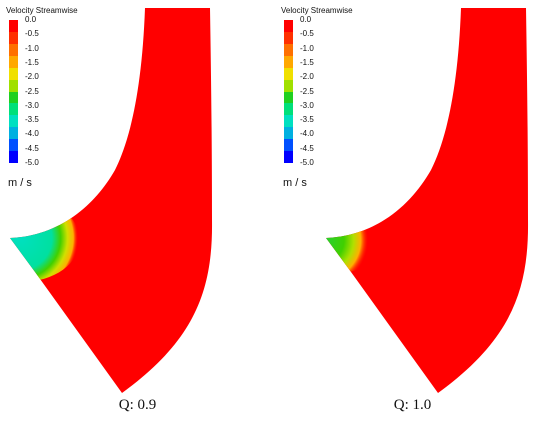  Describe the element at coordinates (412, 405) in the screenshot. I see `flow-rate-caption: Q: 1.0` at that location.